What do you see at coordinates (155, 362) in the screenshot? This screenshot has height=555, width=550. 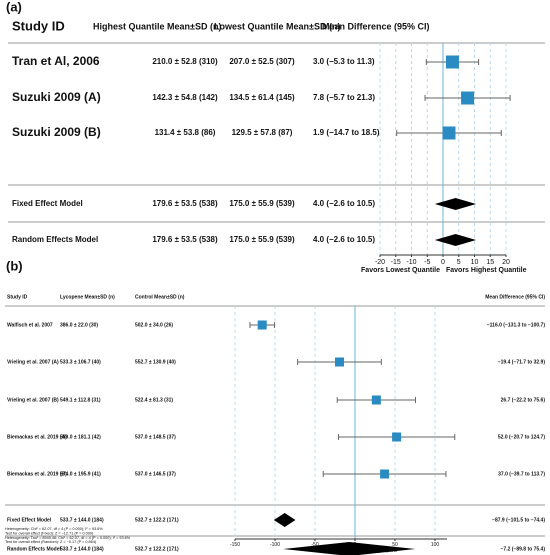 I see `group2-value: 552.7 ± 130.9 (40)` at bounding box center [155, 362].